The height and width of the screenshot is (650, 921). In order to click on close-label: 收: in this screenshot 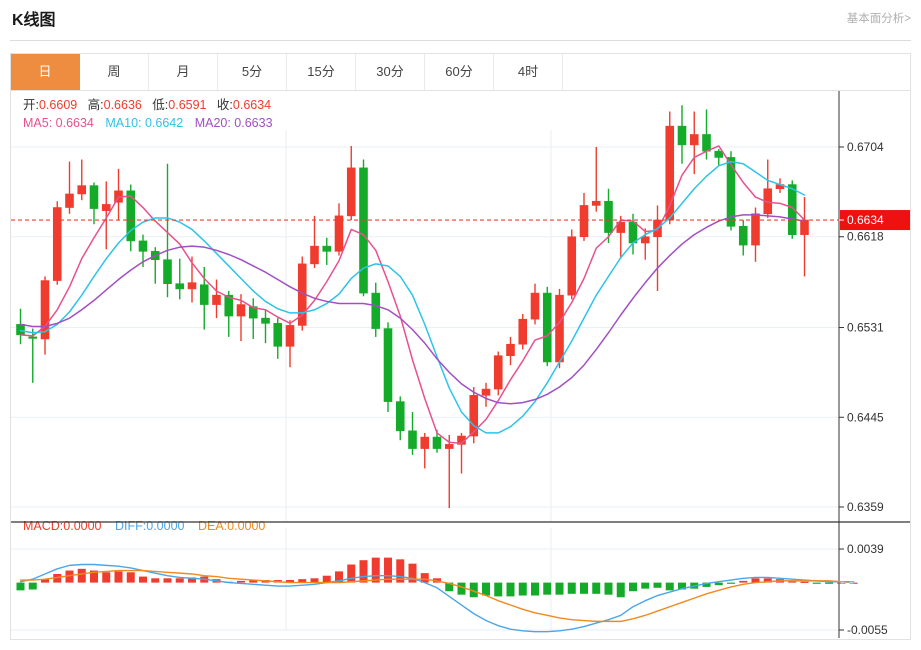, I will do `click(224, 105)`.